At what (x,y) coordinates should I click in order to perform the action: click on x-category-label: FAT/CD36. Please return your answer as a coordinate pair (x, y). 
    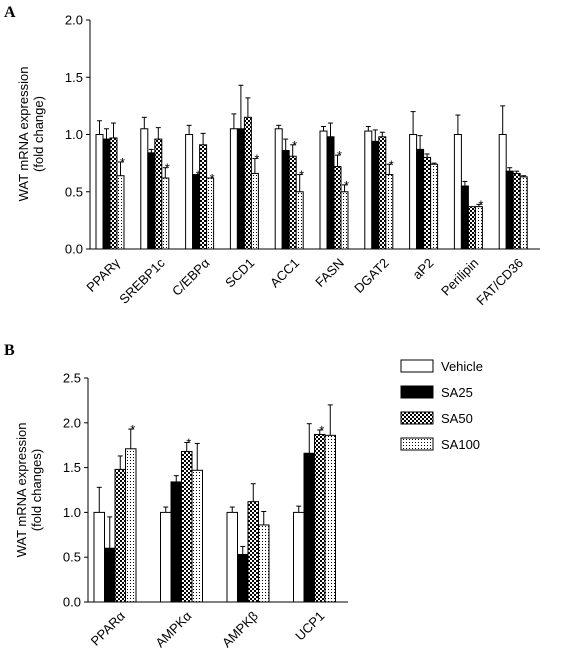
    Looking at the image, I should click on (499, 281).